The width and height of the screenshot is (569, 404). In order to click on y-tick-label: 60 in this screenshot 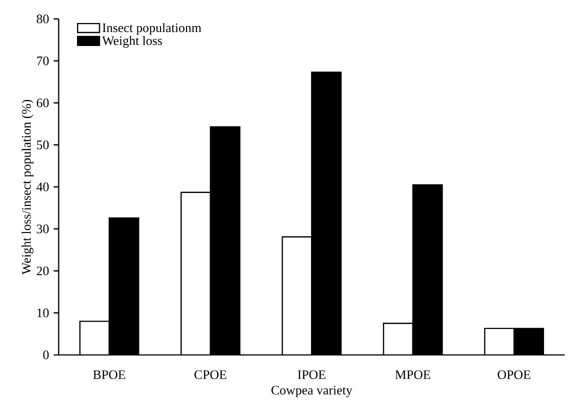, I will do `click(42, 103)`.